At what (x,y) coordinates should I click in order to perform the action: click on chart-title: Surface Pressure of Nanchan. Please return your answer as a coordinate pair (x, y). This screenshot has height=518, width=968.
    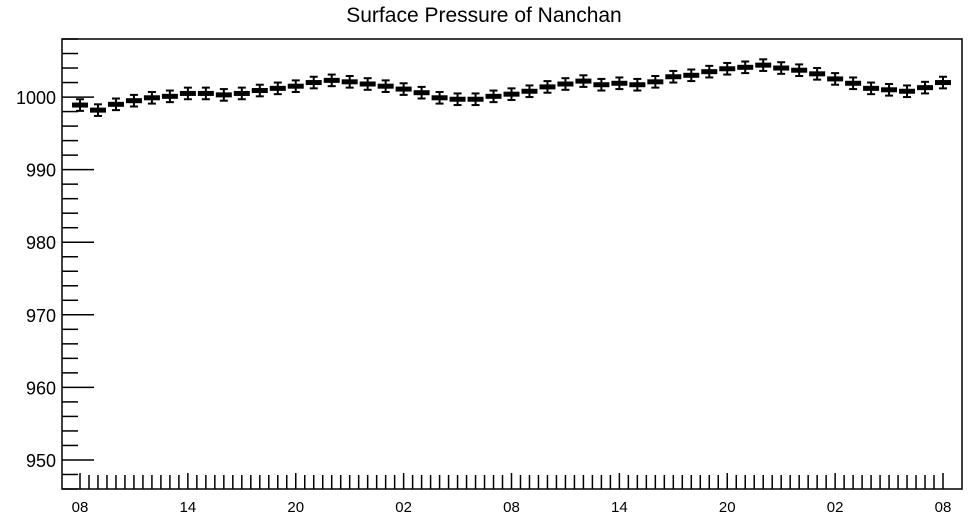
    Looking at the image, I should click on (484, 15).